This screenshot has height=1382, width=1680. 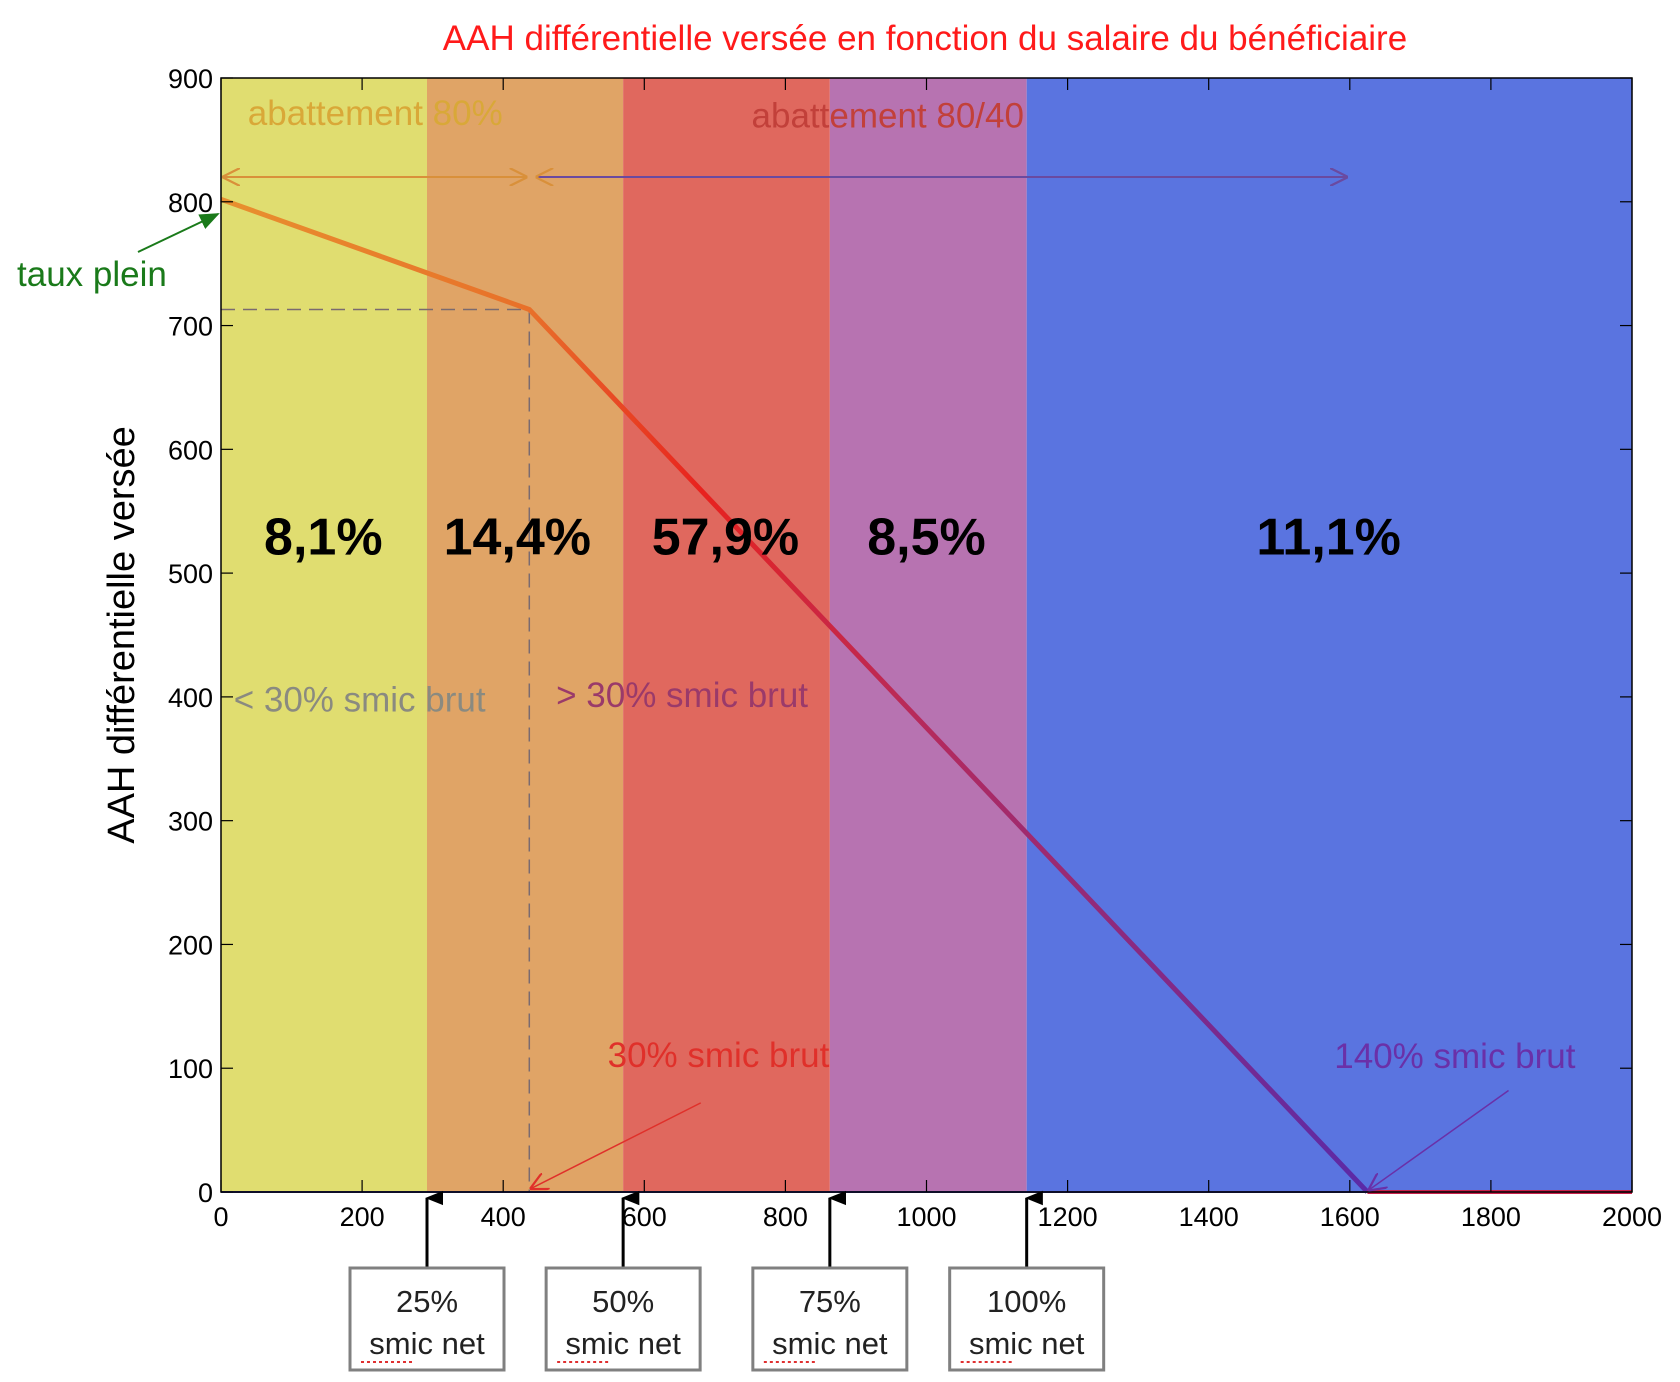 I want to click on x-tick-label: 2000, so click(x=1632, y=1217).